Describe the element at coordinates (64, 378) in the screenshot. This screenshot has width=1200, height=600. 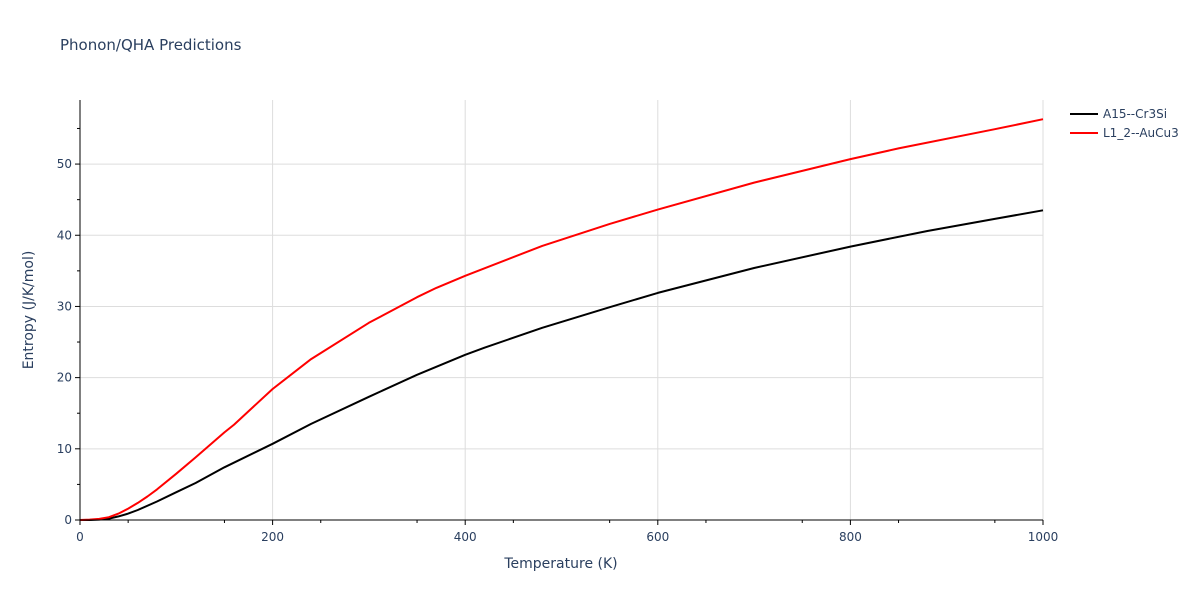
I see `y-tick-label: 20` at that location.